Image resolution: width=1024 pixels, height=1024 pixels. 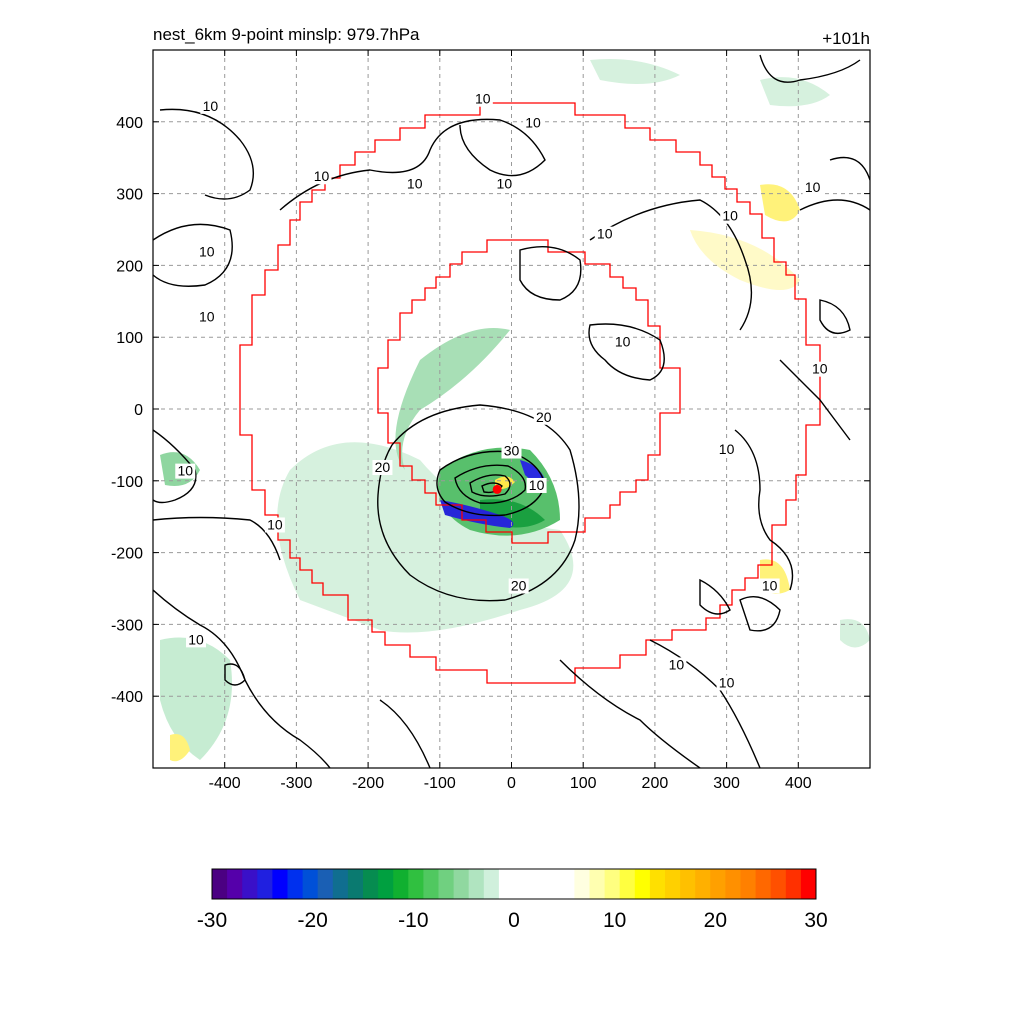 What do you see at coordinates (514, 920) in the screenshot?
I see `colorbar-tick-label: 0` at bounding box center [514, 920].